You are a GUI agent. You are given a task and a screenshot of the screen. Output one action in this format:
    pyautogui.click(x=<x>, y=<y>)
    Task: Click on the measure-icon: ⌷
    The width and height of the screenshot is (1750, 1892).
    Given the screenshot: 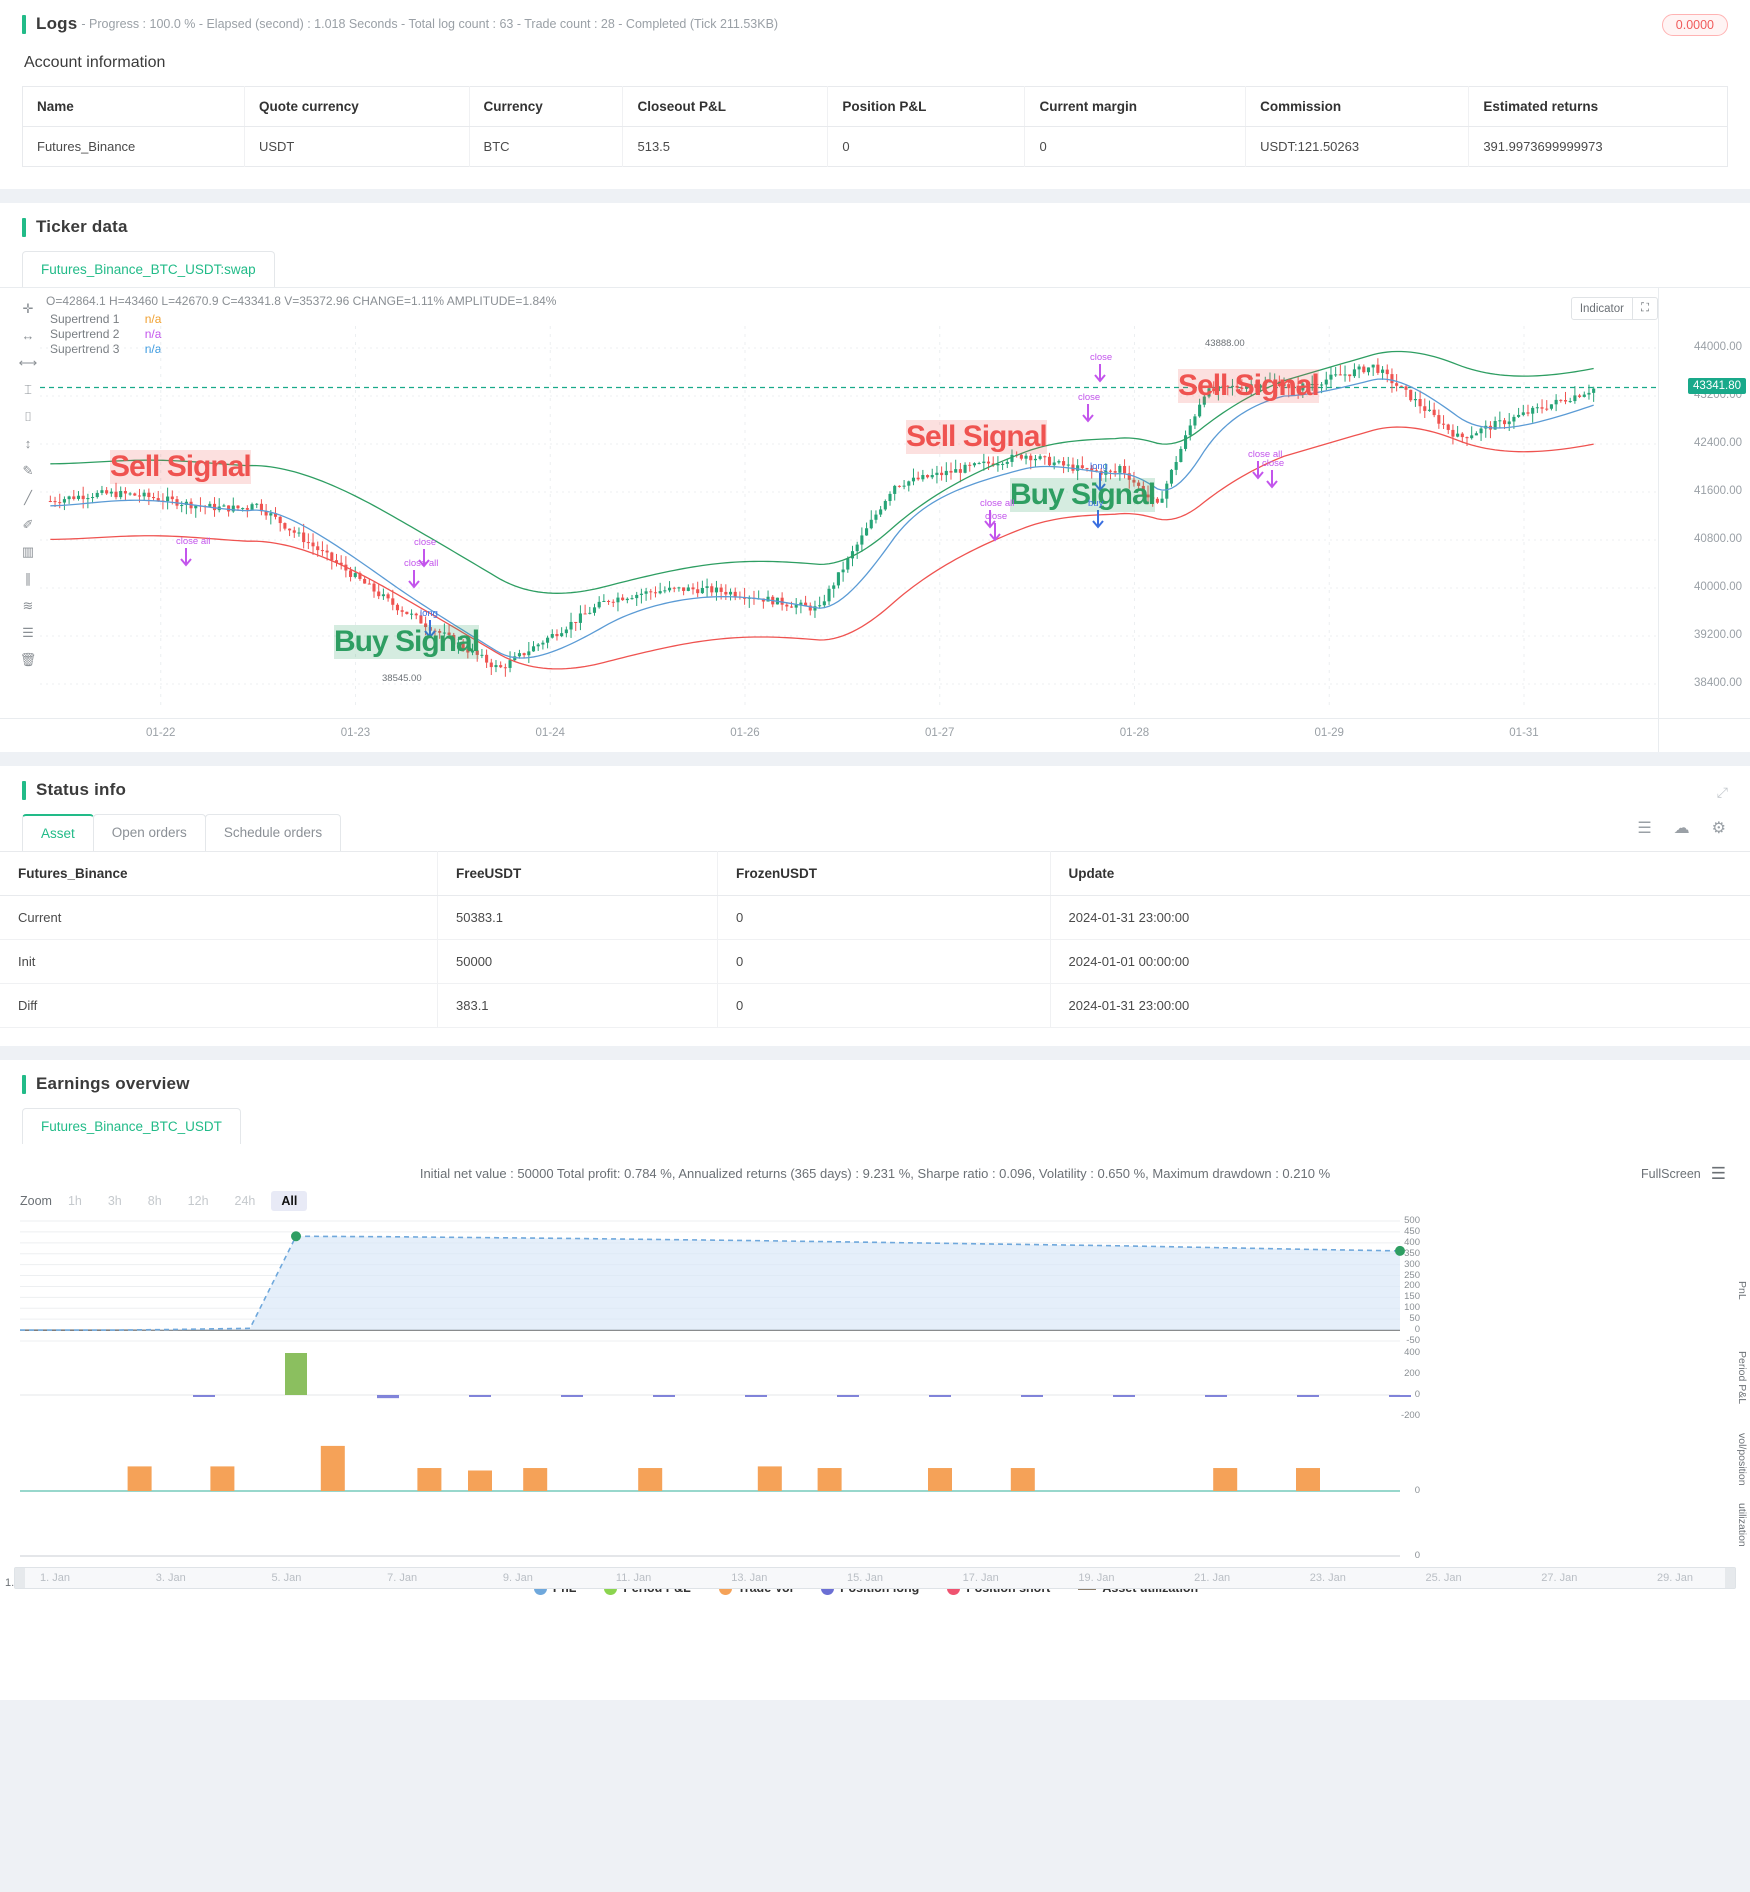 What is the action you would take?
    pyautogui.click(x=28, y=416)
    